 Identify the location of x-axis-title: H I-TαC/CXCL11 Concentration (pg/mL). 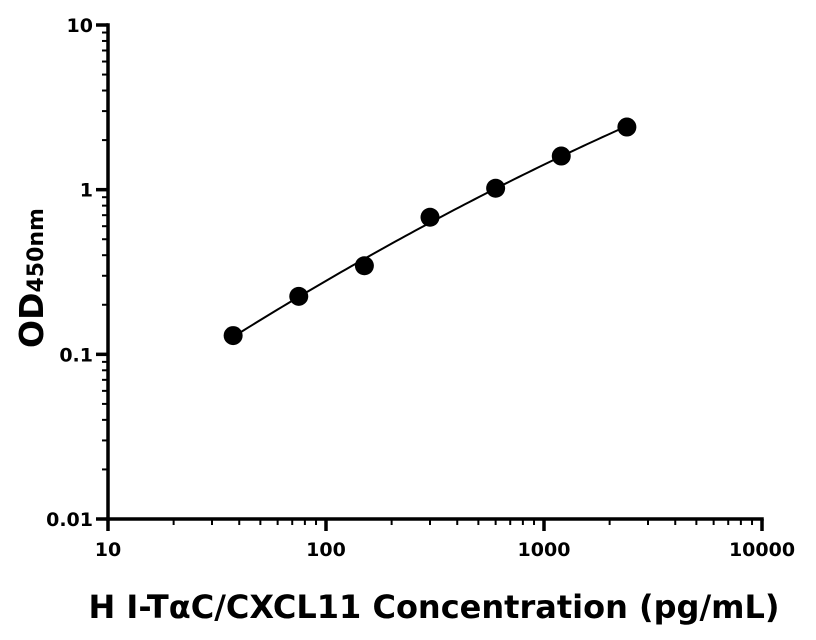
(434, 607).